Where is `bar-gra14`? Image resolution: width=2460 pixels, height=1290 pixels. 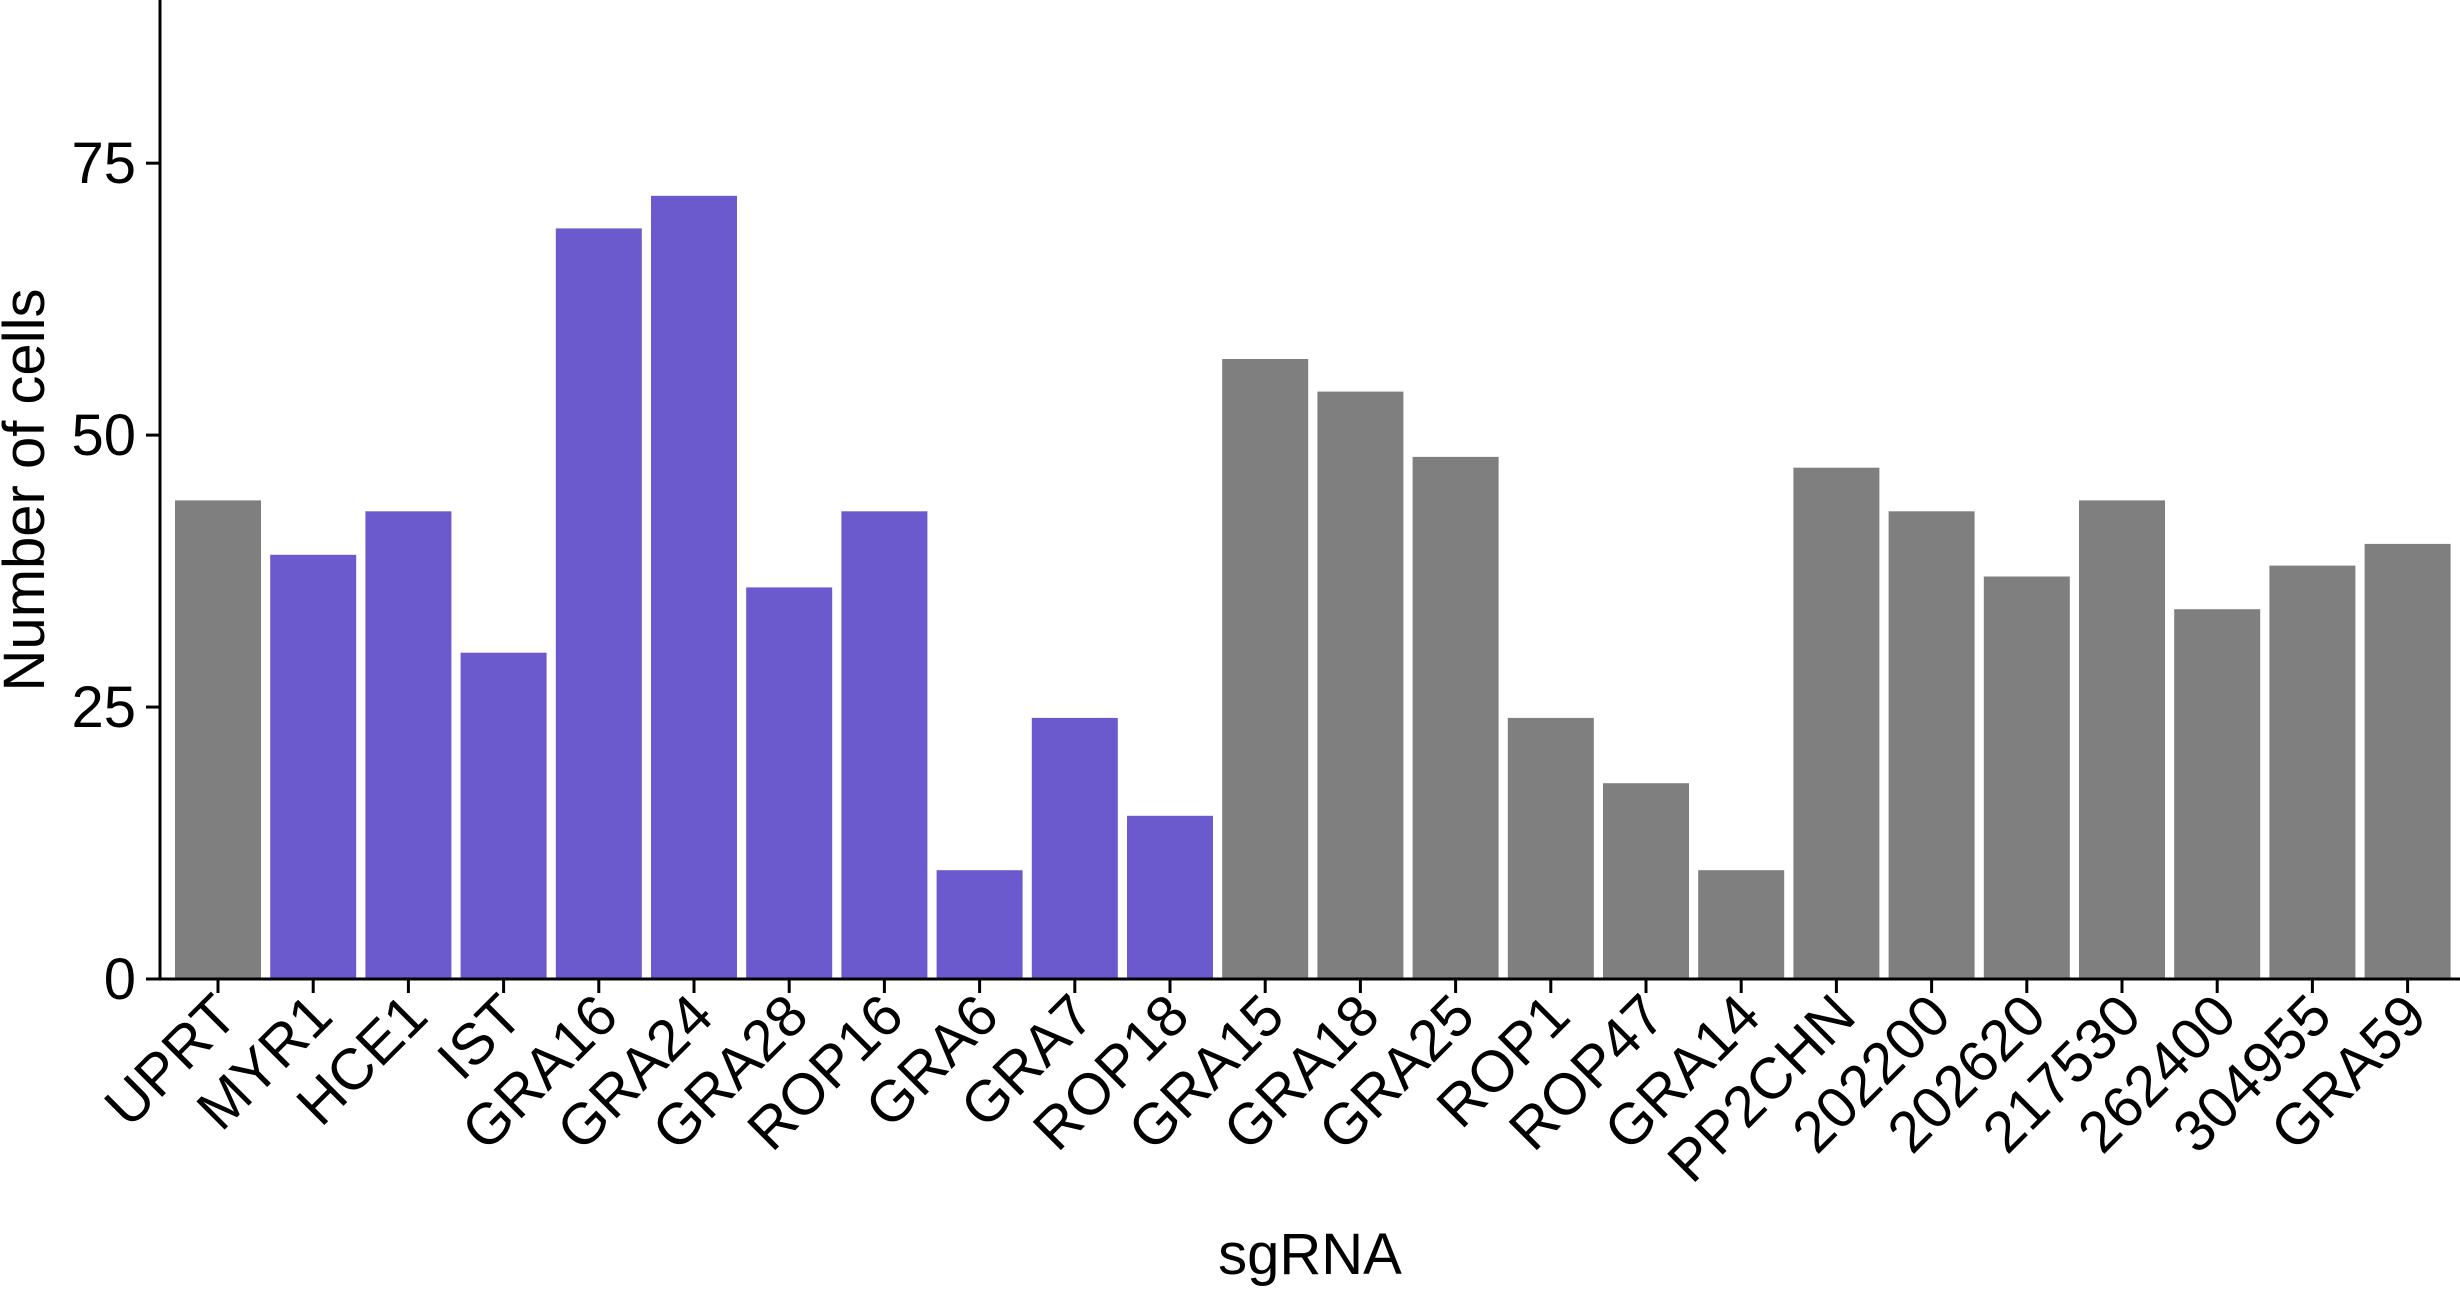
bar-gra14 is located at coordinates (1741, 924).